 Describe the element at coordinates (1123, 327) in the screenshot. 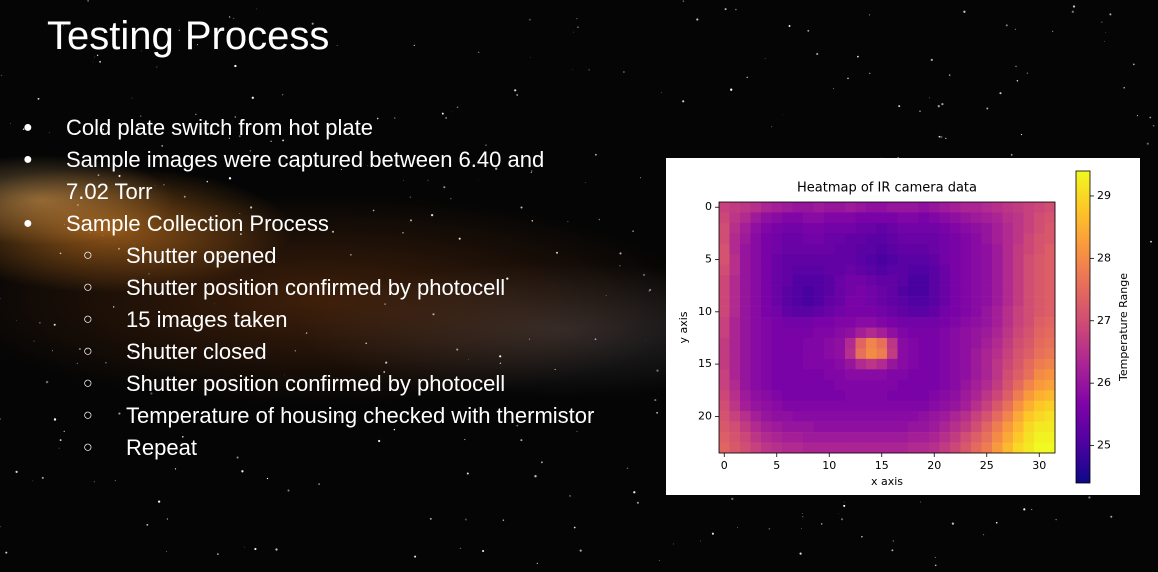

I see `colorbar-label: Temperature Range` at that location.